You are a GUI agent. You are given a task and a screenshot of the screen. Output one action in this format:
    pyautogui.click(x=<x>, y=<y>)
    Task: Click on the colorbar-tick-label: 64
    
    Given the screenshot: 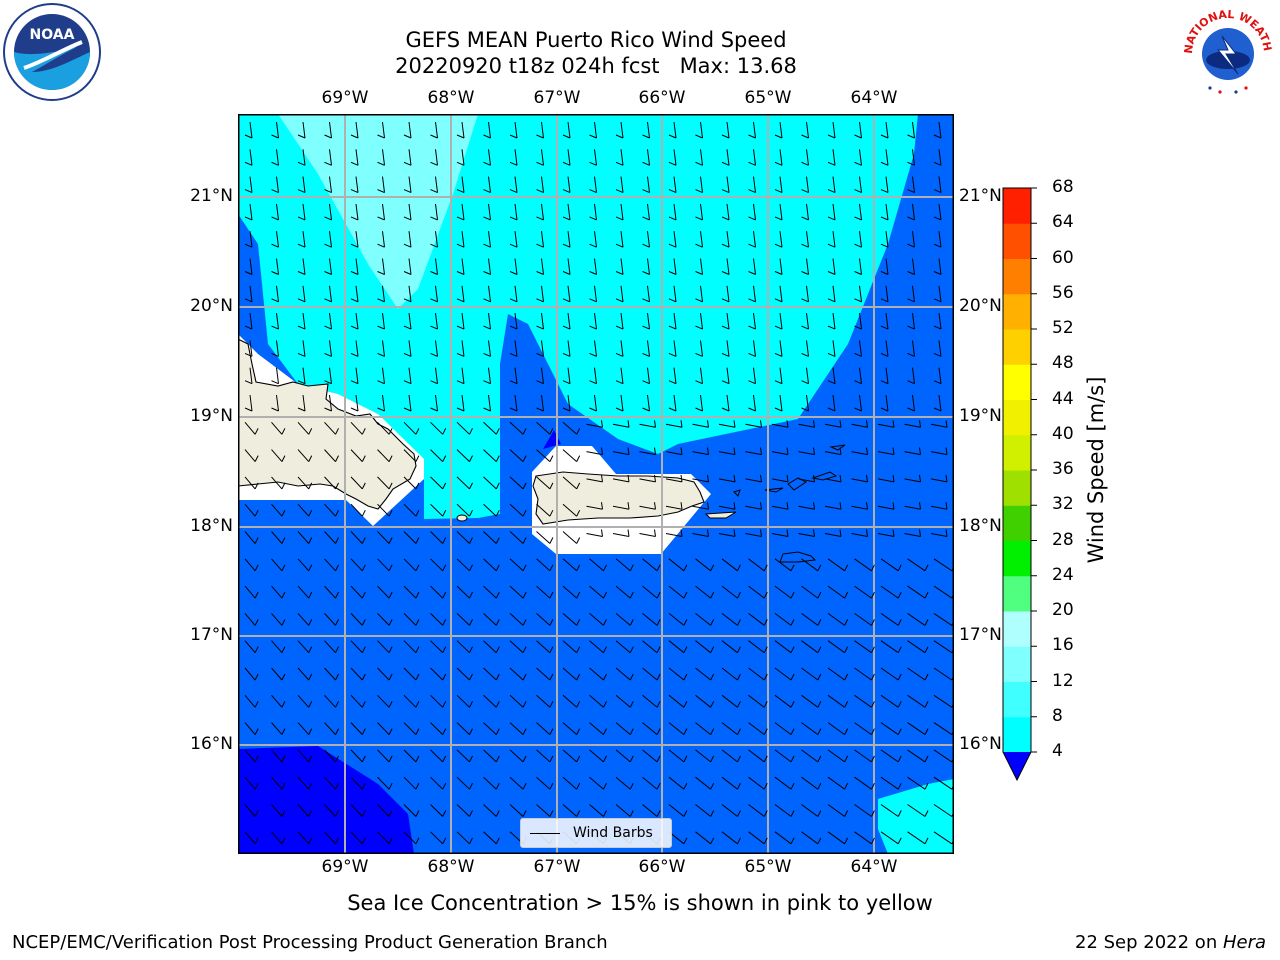 What is the action you would take?
    pyautogui.click(x=1063, y=222)
    